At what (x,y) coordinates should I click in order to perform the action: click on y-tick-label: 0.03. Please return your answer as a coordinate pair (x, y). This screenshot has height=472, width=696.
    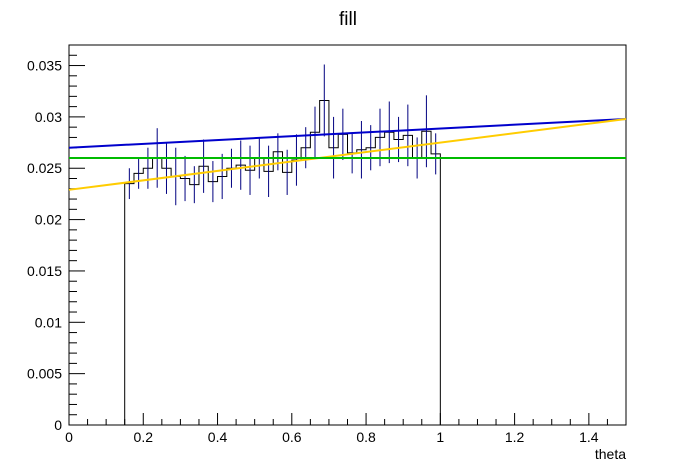
    Looking at the image, I should click on (48, 117).